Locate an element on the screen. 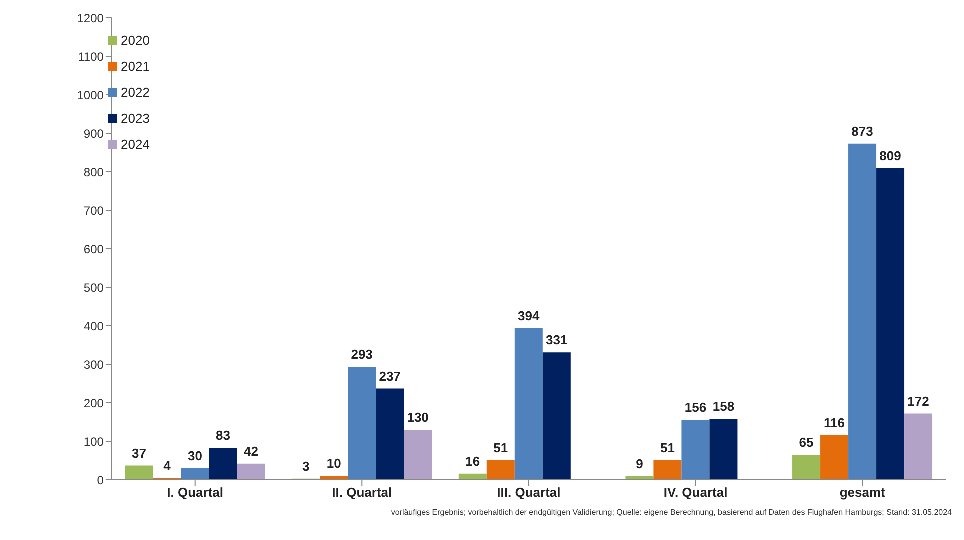 The image size is (964, 540). data-label: 394 is located at coordinates (529, 316).